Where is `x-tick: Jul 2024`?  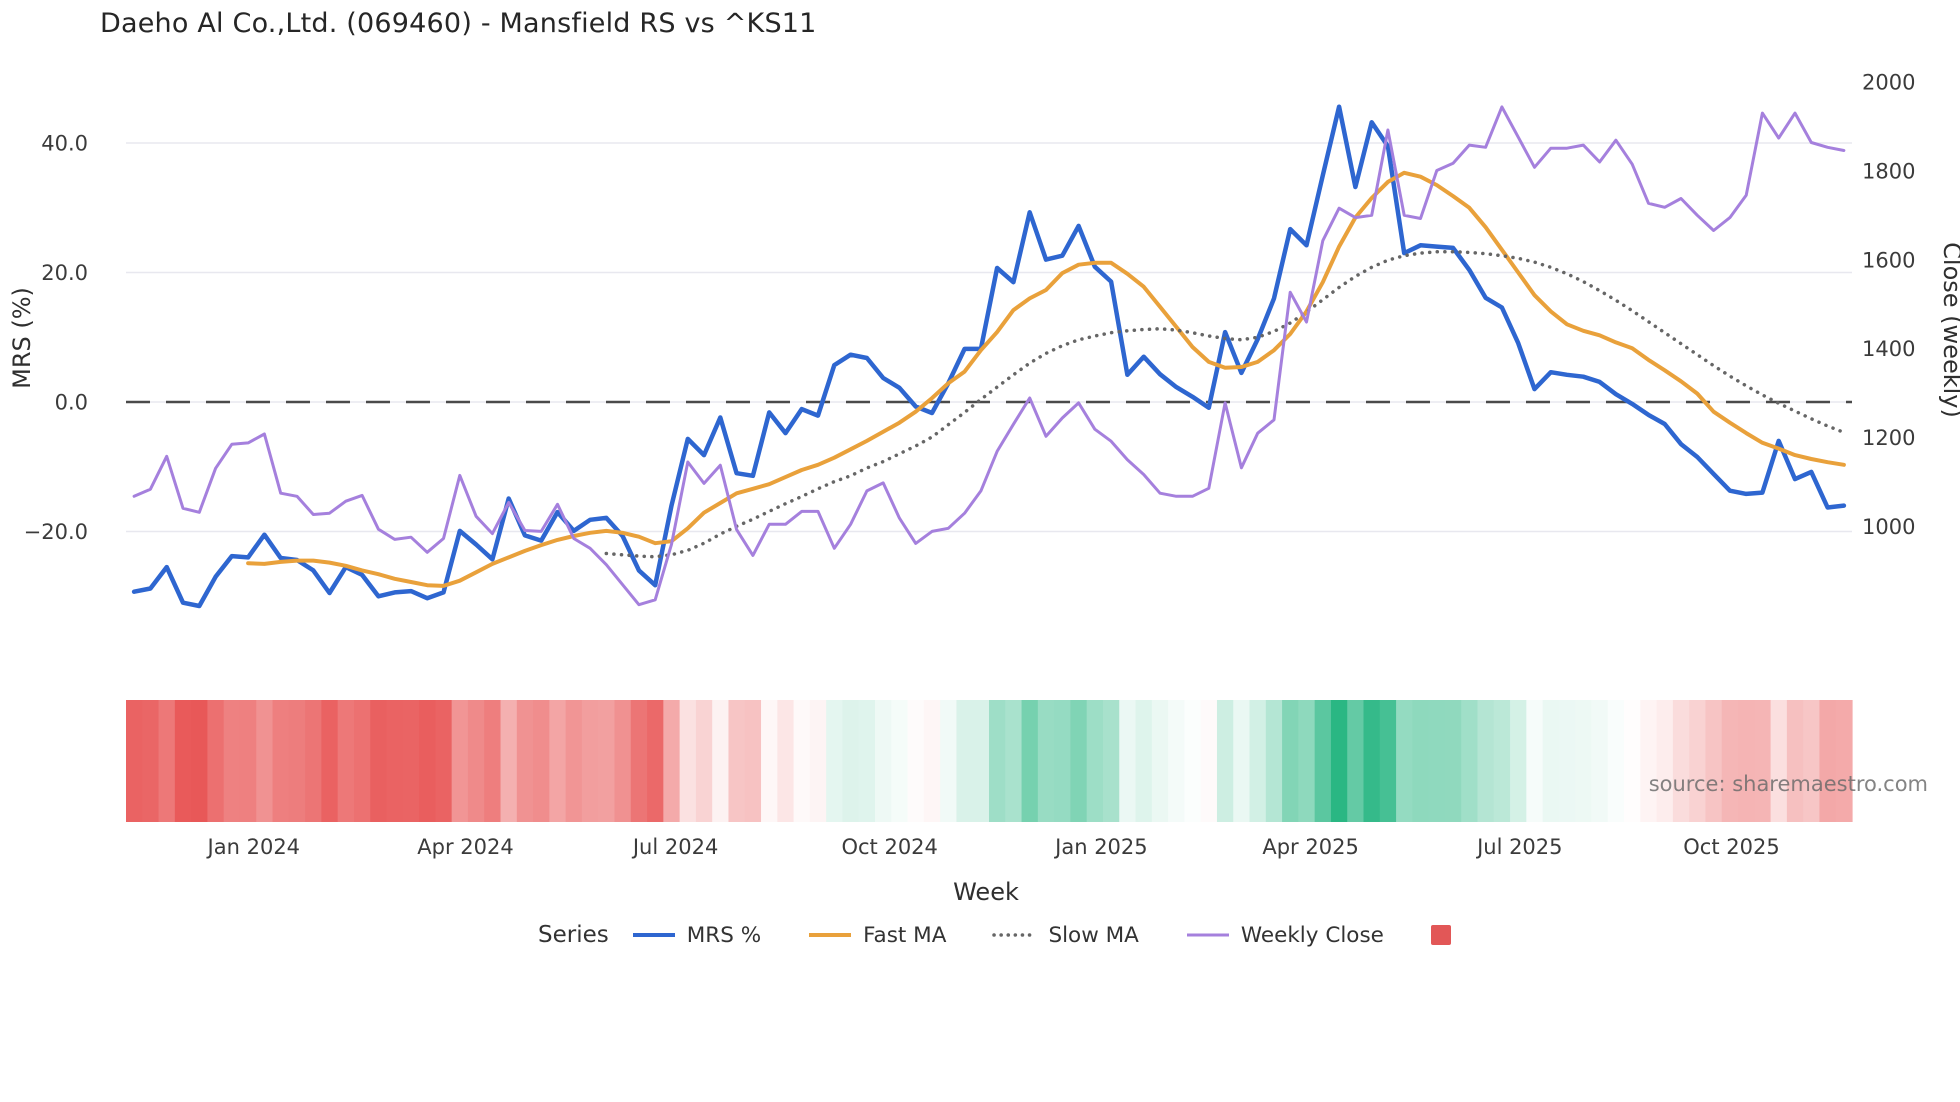 x-tick: Jul 2024 is located at coordinates (674, 847).